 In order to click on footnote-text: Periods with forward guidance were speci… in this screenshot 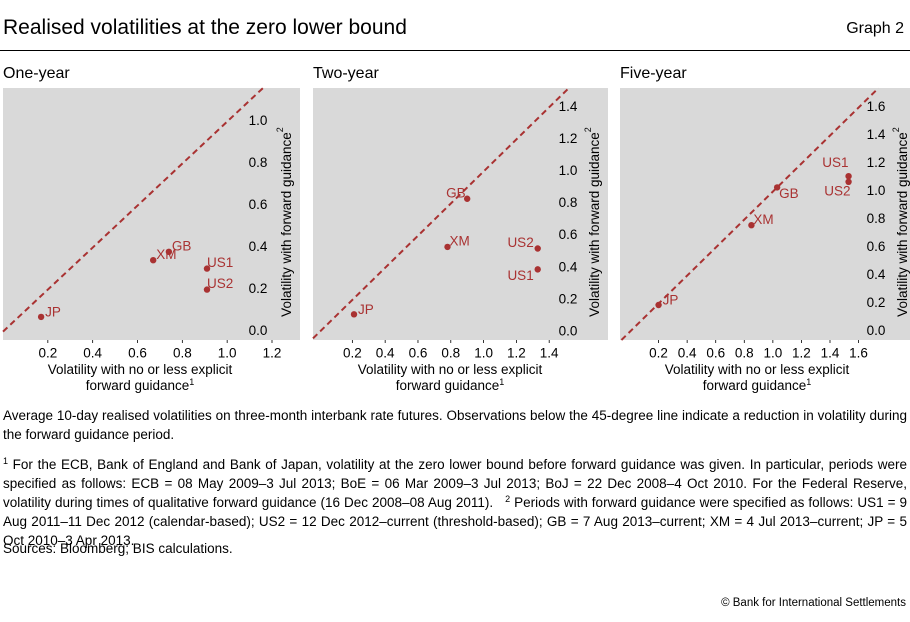, I will do `click(455, 521)`.